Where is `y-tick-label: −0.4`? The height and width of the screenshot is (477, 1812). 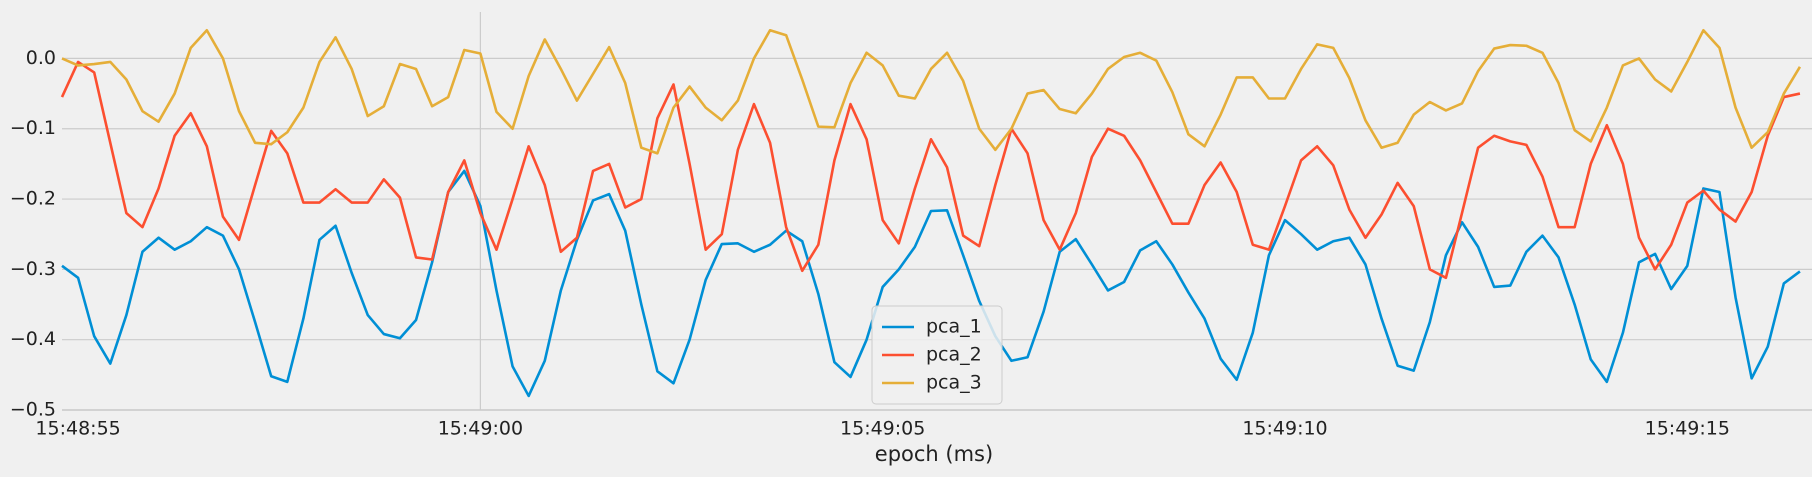 y-tick-label: −0.4 is located at coordinates (33, 339).